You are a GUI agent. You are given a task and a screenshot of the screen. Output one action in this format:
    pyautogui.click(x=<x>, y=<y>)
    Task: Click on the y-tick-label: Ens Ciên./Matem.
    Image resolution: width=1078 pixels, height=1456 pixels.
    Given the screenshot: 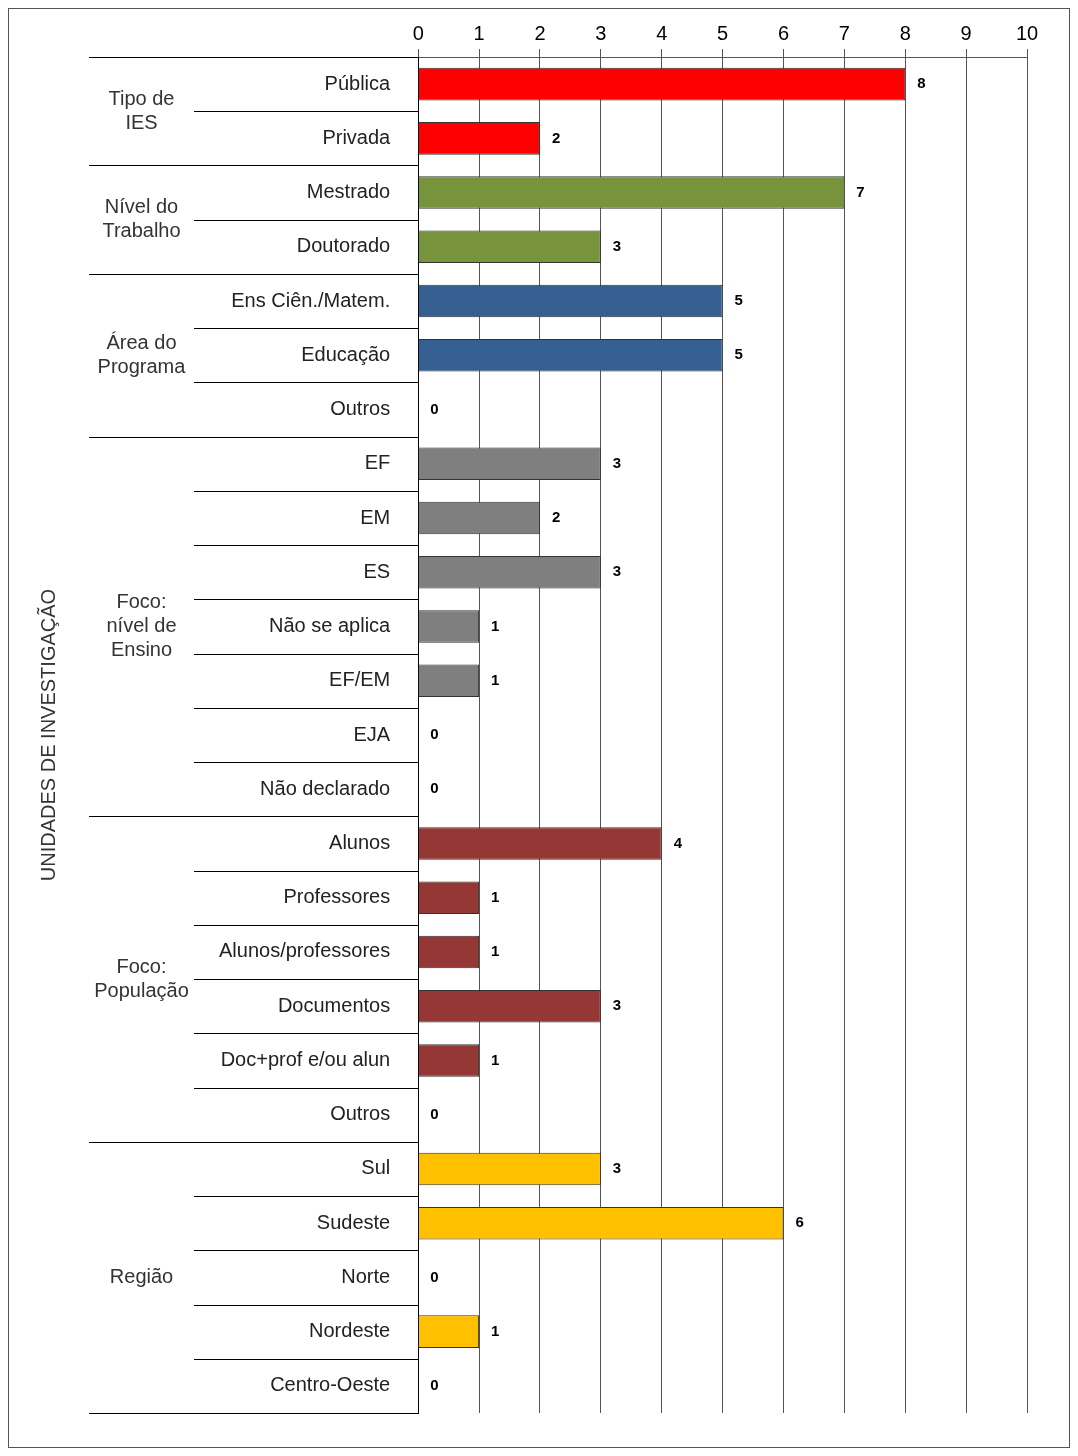 What is the action you would take?
    pyautogui.click(x=311, y=299)
    